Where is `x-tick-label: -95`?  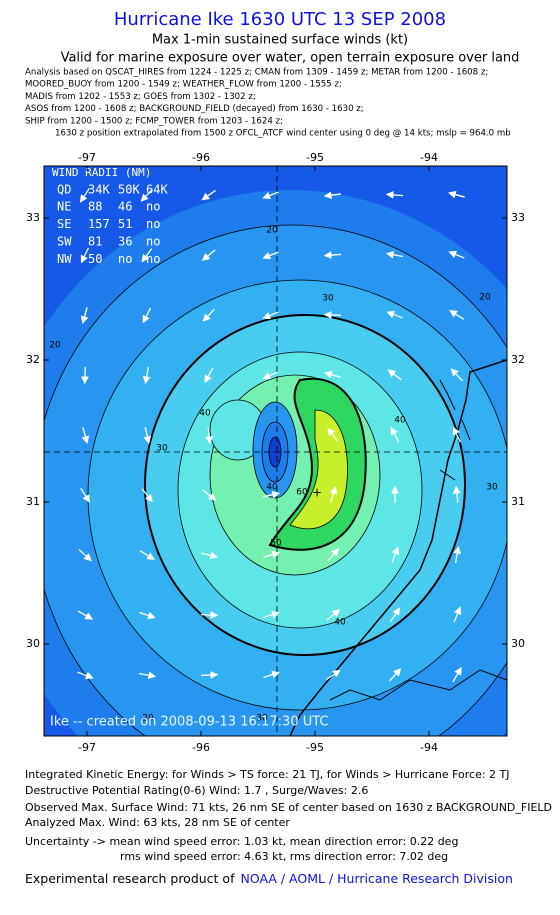
x-tick-label: -95 is located at coordinates (315, 747).